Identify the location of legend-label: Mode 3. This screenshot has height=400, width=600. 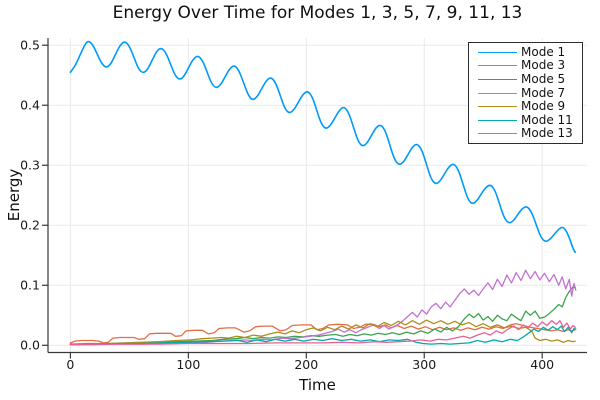
(543, 65).